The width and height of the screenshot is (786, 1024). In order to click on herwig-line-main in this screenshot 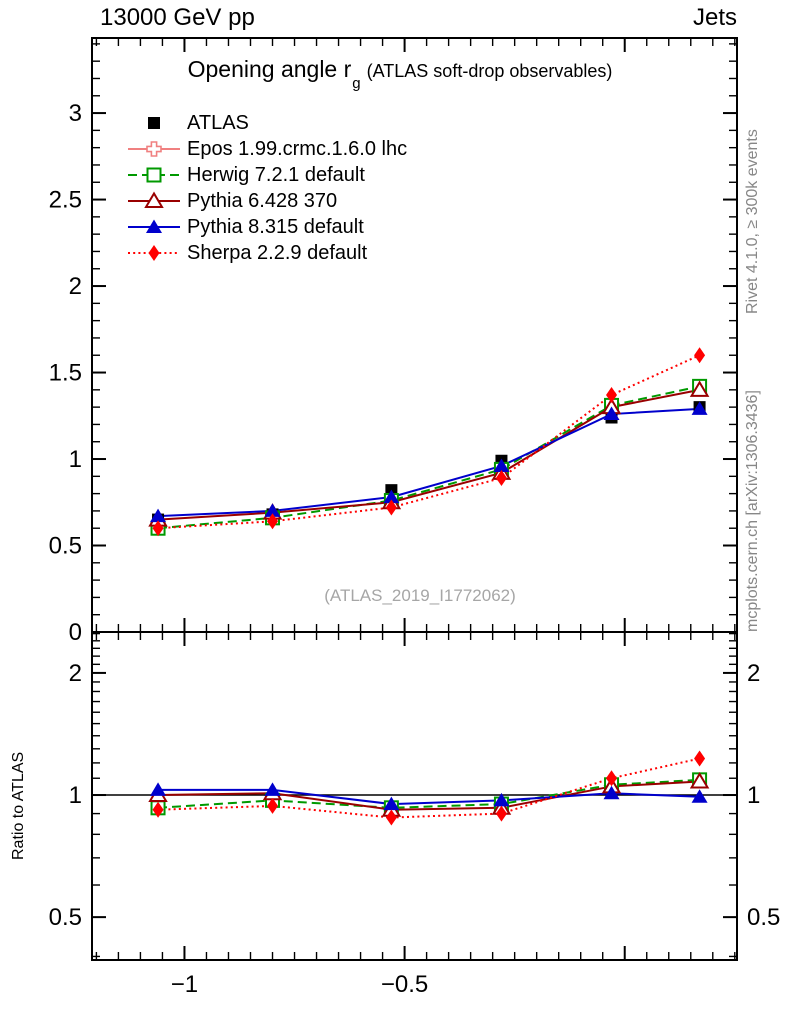, I will do `click(428, 457)`.